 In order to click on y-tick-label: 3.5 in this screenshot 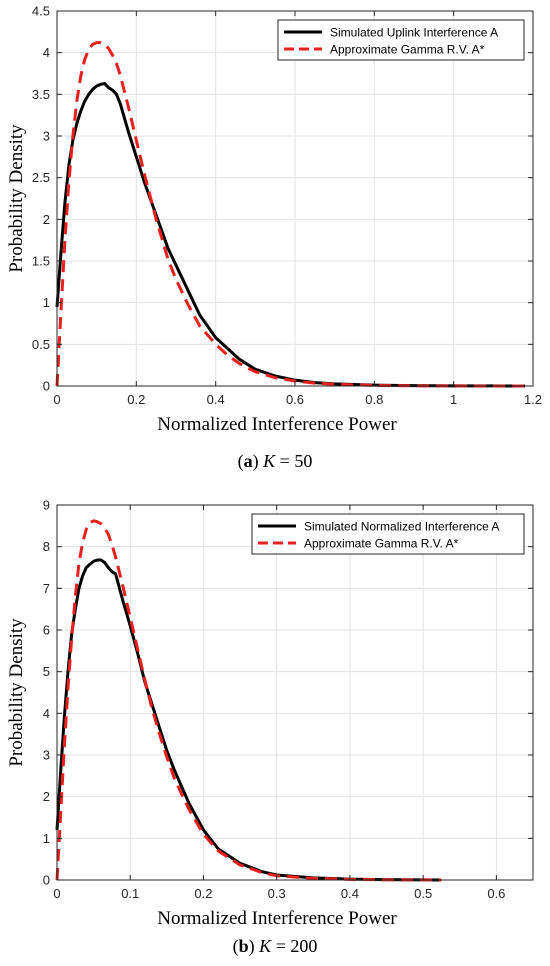, I will do `click(41, 94)`.